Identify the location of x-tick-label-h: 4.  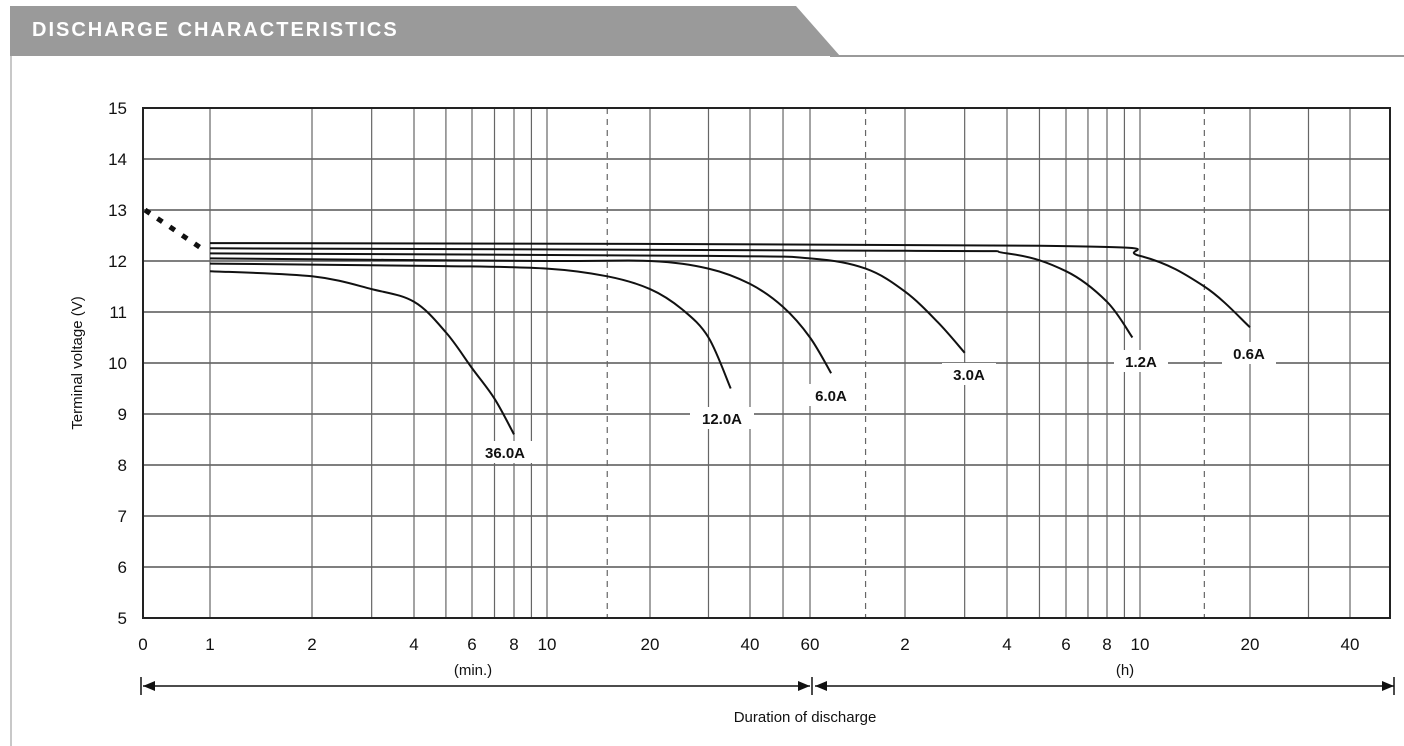
(1006, 644).